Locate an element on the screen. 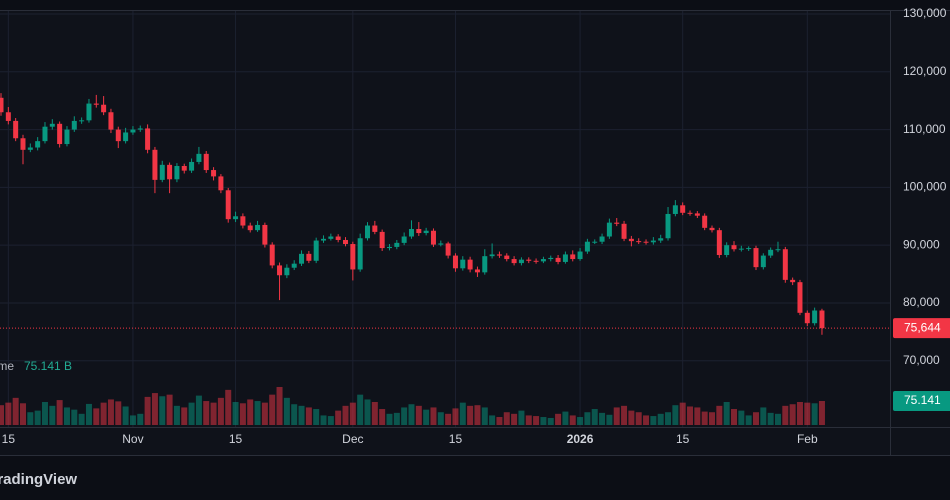 The width and height of the screenshot is (950, 500). volume-pane is located at coordinates (412, 405).